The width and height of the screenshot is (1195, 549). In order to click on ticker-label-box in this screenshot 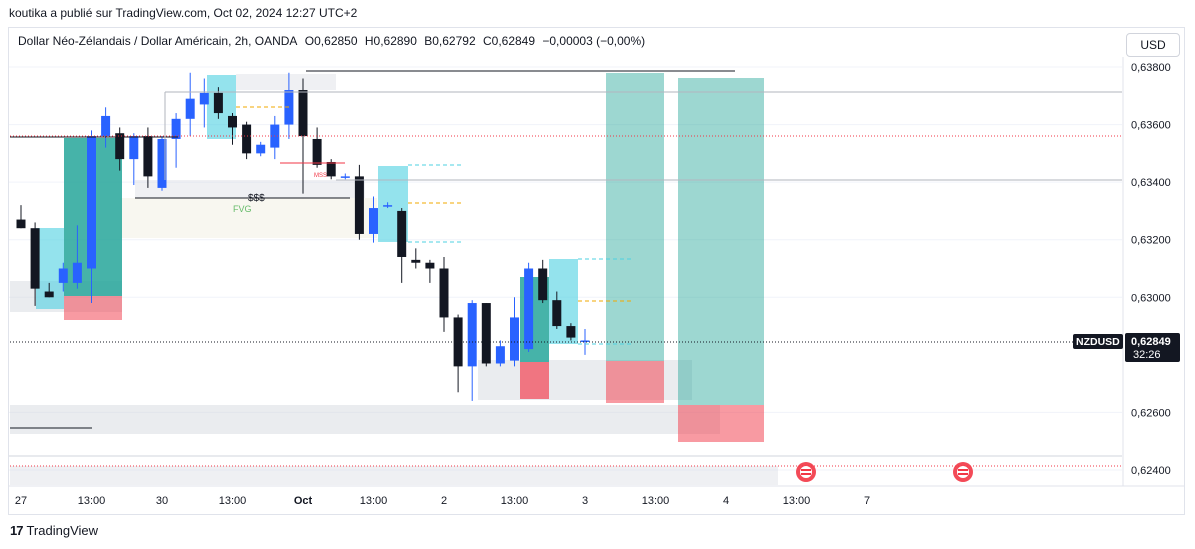, I will do `click(1098, 341)`.